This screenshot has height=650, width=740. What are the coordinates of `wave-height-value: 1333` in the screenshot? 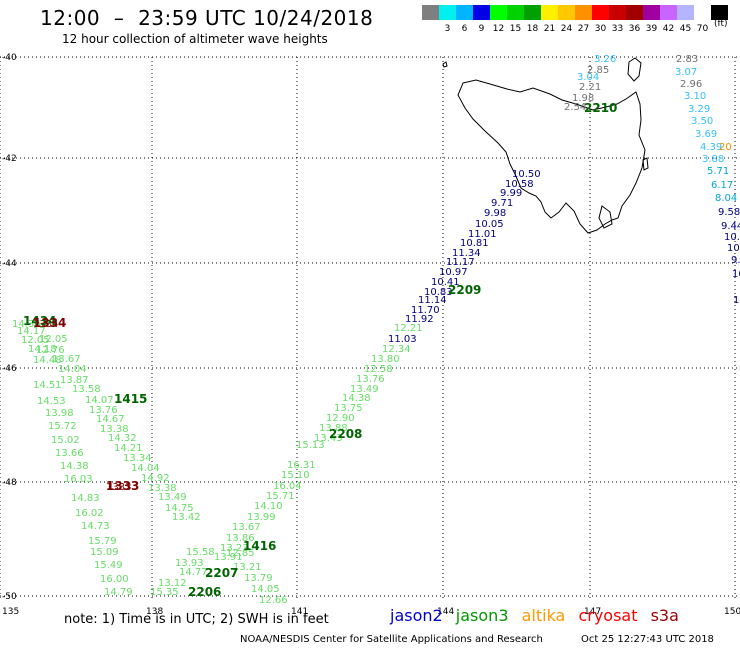 It's located at (118, 487).